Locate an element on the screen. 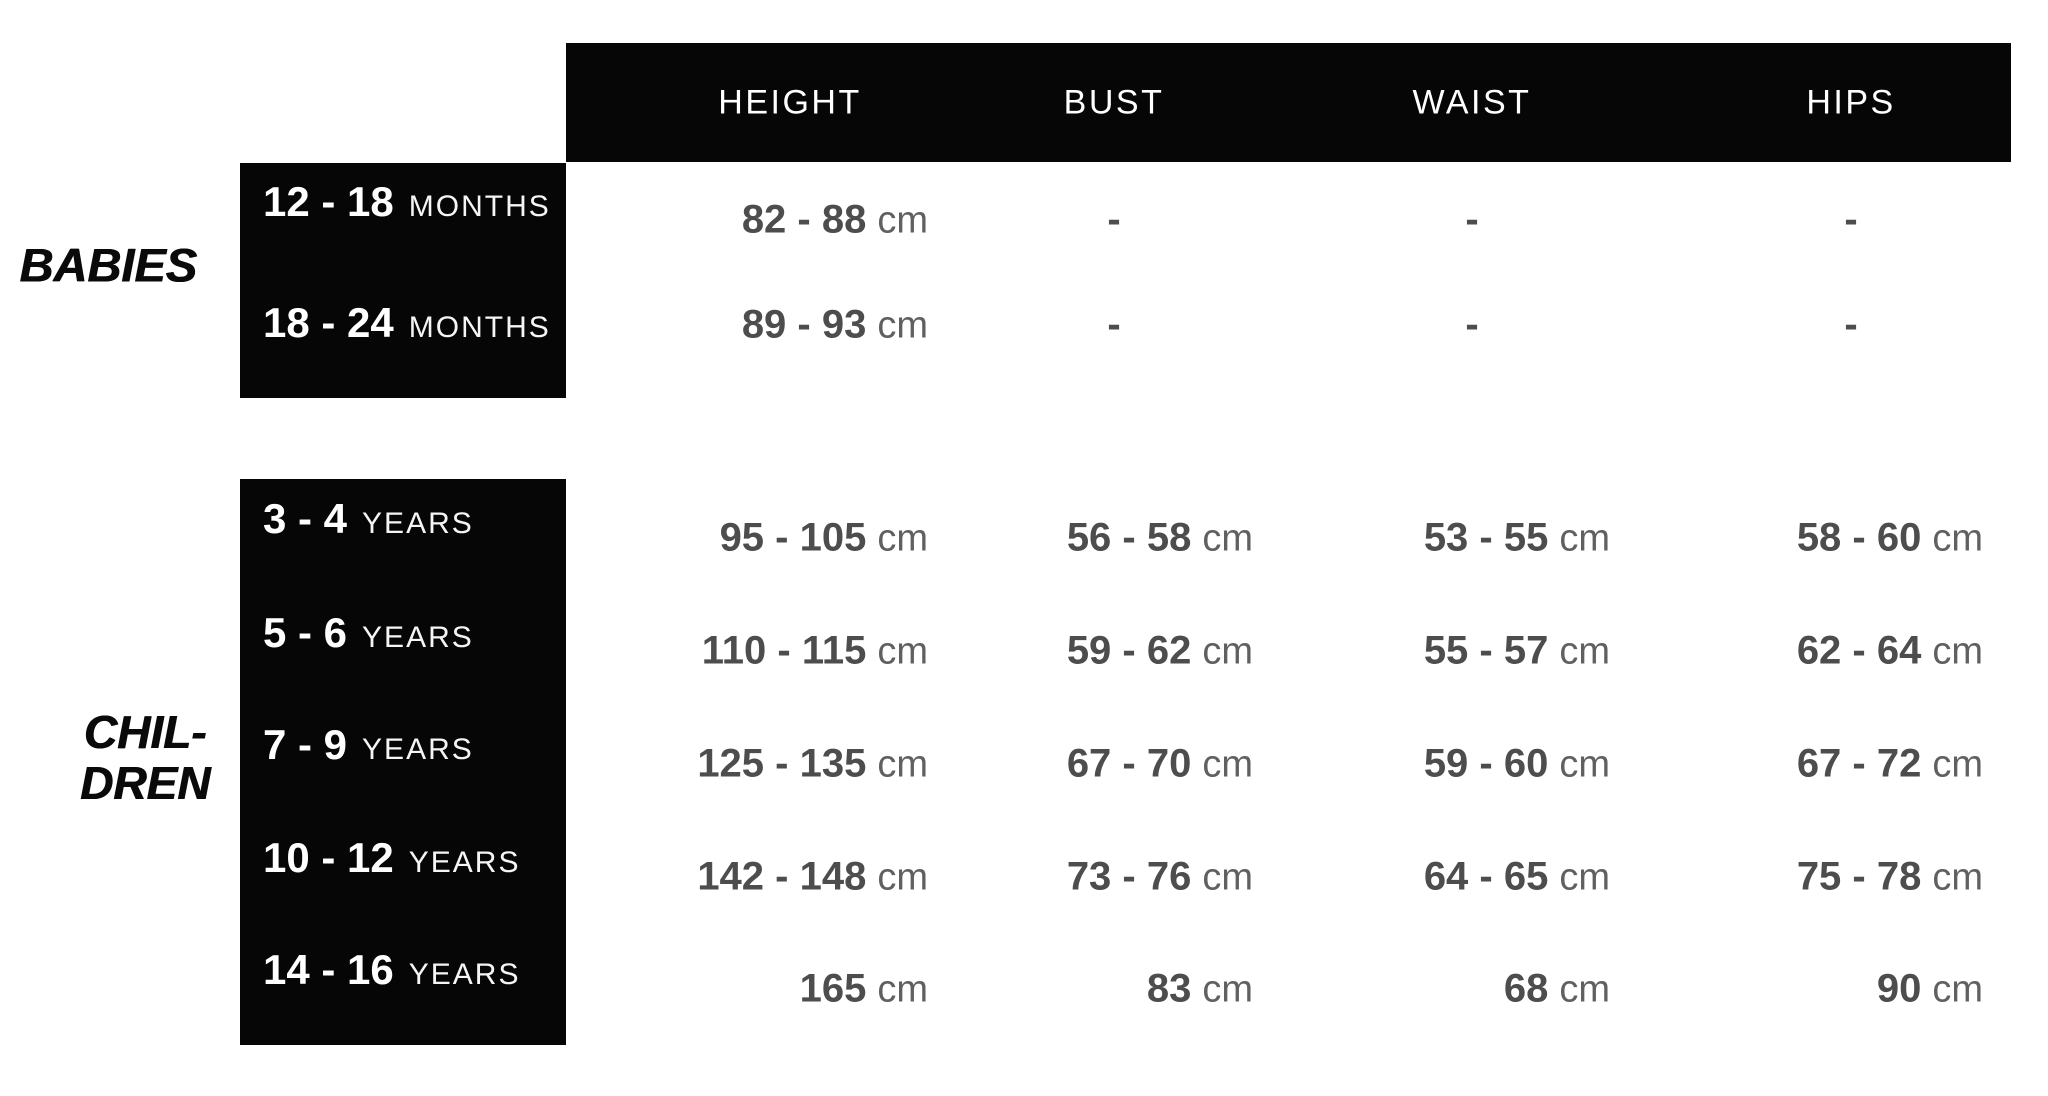  measurement-cell-bust: 83 cm is located at coordinates (1072, 989).